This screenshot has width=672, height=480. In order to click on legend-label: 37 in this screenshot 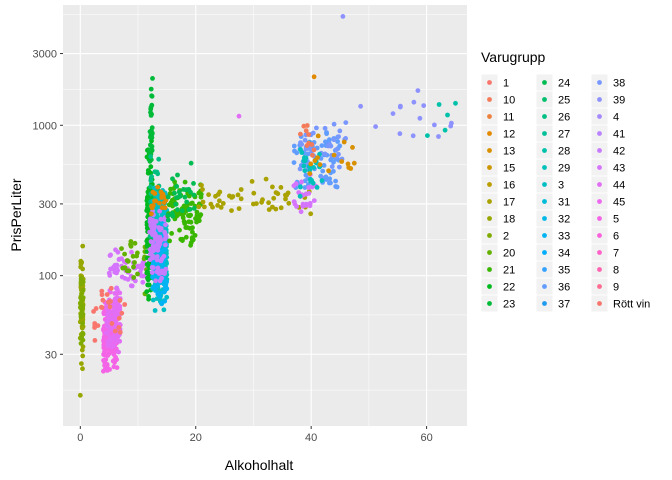, I will do `click(564, 305)`.